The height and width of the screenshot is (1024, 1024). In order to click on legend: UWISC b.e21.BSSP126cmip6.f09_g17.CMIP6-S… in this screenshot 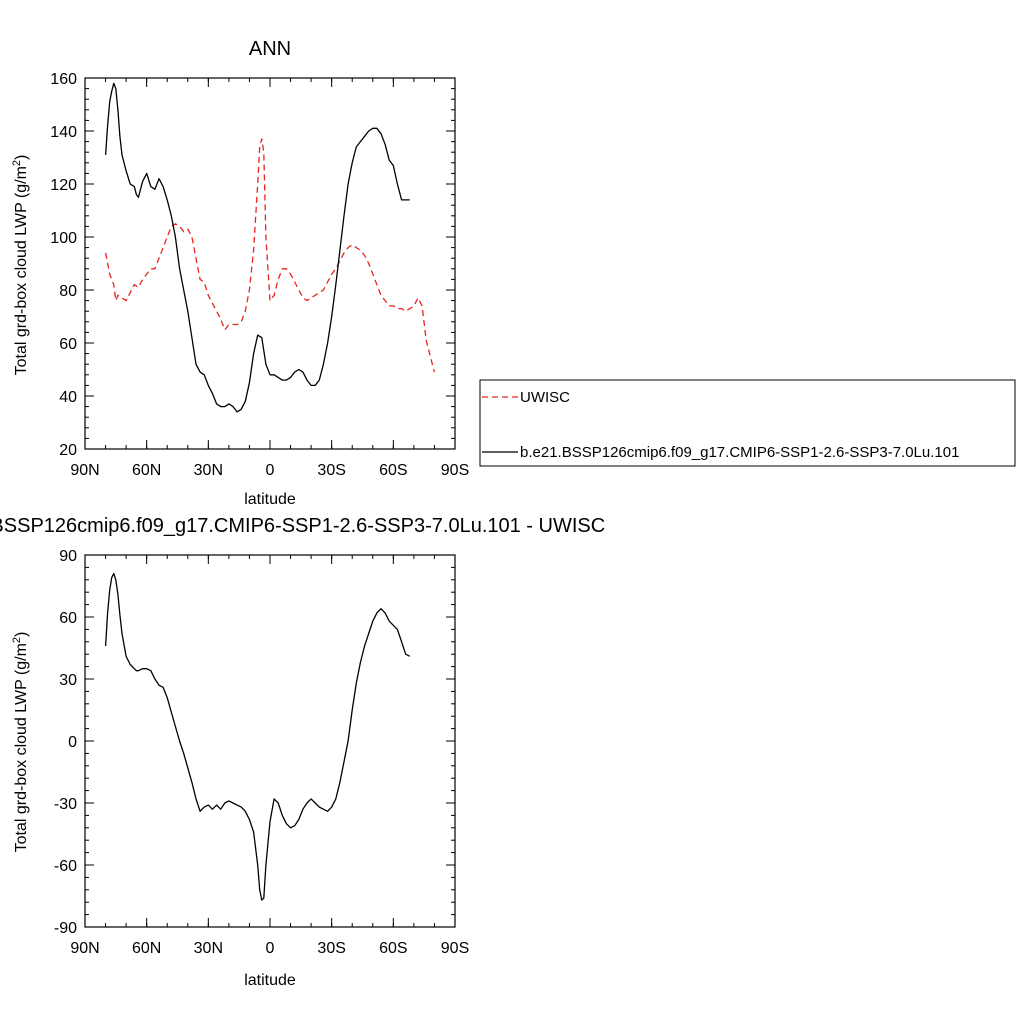, I will do `click(747, 423)`.